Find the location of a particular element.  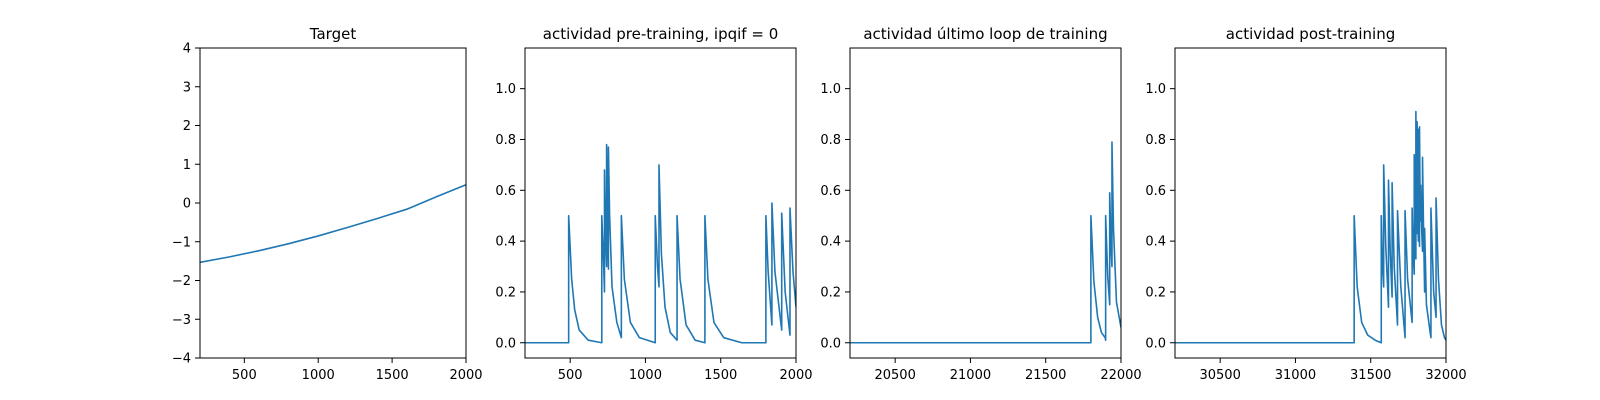

chart-title: Target is located at coordinates (333, 34).